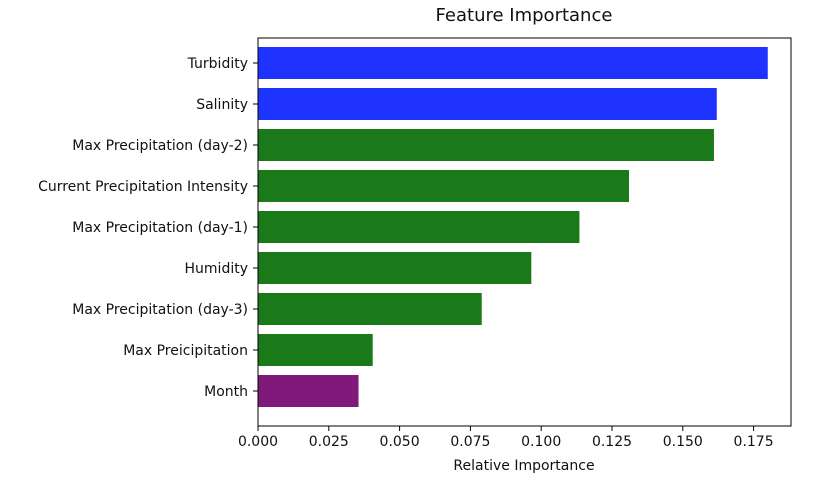 This screenshot has height=478, width=836. Describe the element at coordinates (226, 392) in the screenshot. I see `y-tick-label: Month` at that location.